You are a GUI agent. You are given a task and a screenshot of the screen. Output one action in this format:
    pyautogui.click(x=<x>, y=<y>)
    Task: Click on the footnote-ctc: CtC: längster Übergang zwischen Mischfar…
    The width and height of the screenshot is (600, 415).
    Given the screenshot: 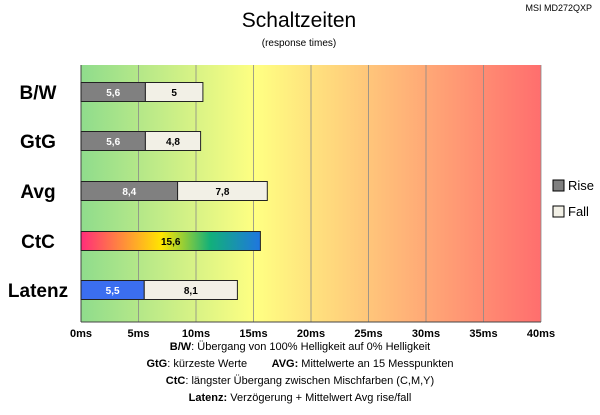 What is the action you would take?
    pyautogui.click(x=300, y=381)
    